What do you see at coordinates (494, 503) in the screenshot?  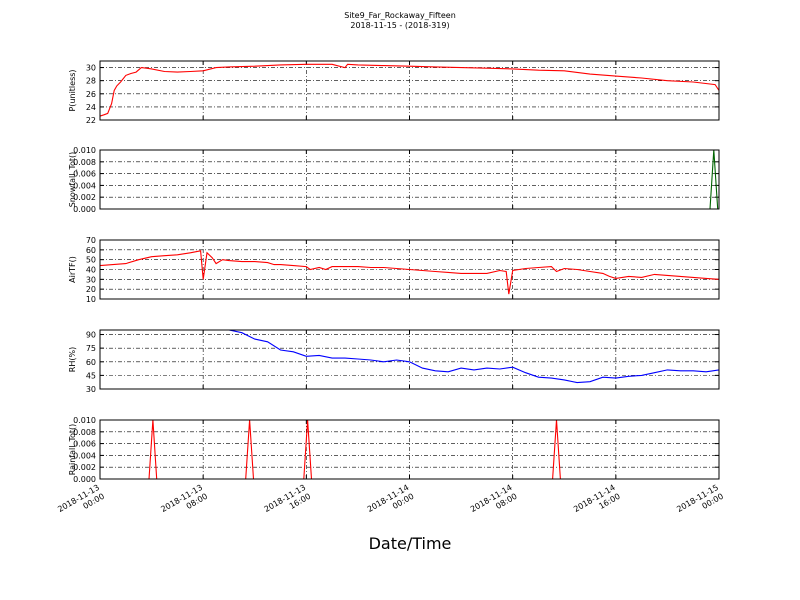 I see `x-tick-label: 2018-11-1408:00` at bounding box center [494, 503].